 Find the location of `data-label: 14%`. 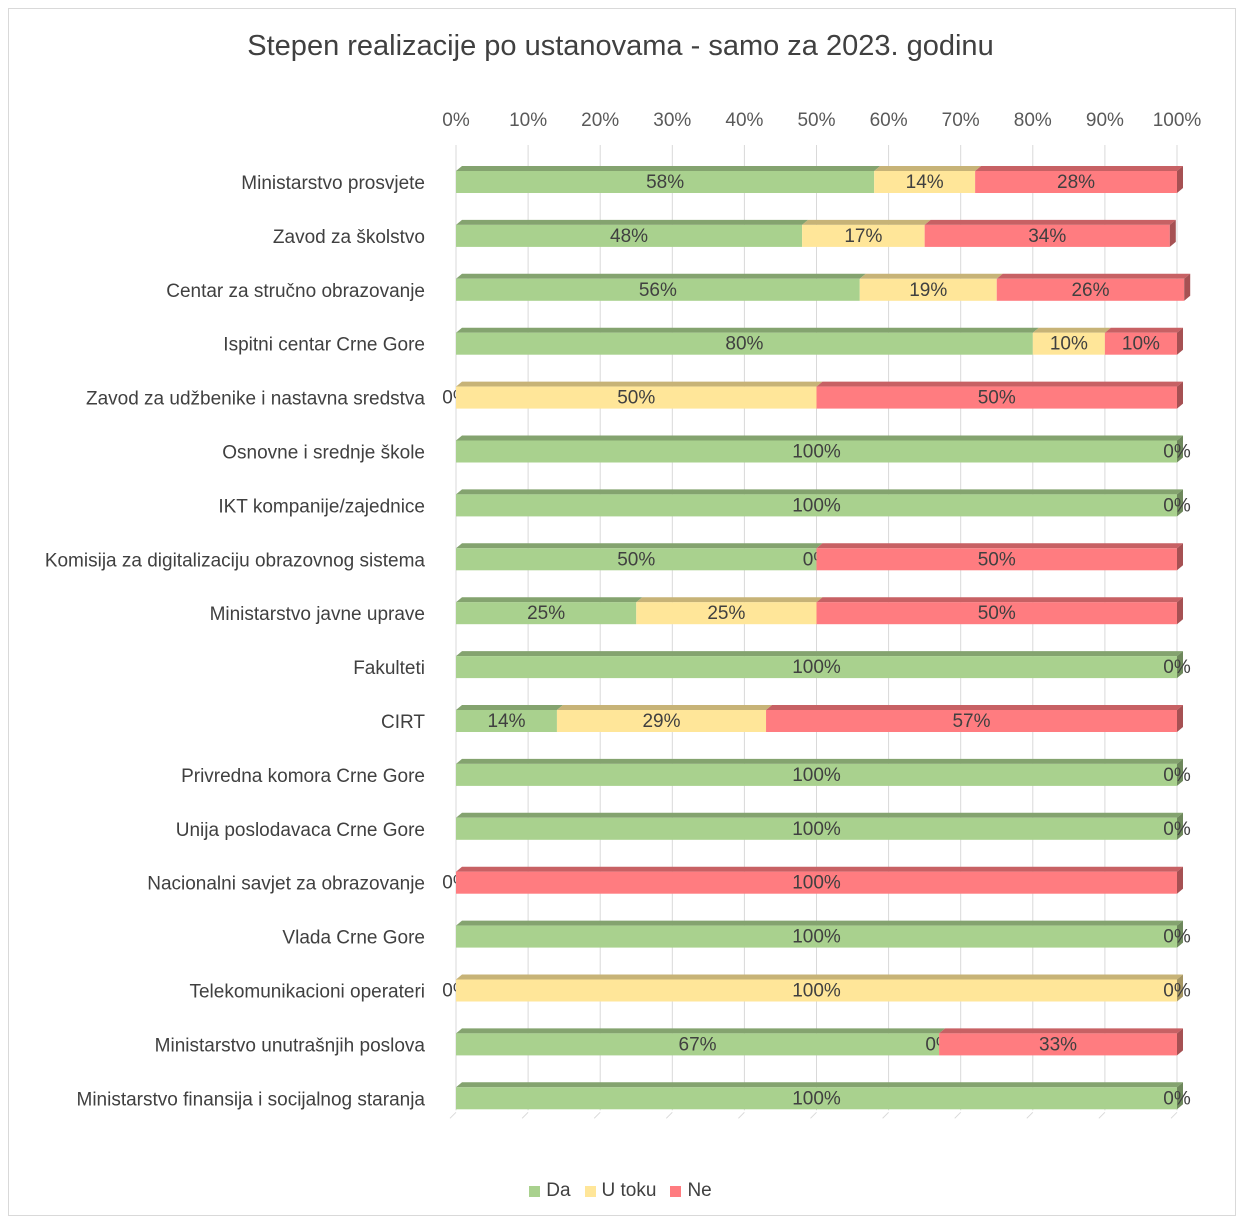

data-label: 14% is located at coordinates (506, 721).